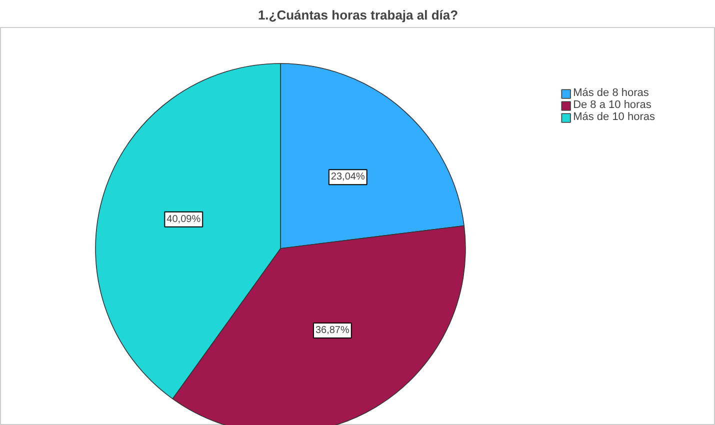 Image resolution: width=715 pixels, height=425 pixels. Describe the element at coordinates (183, 219) in the screenshot. I see `data-label: 40,09%` at that location.